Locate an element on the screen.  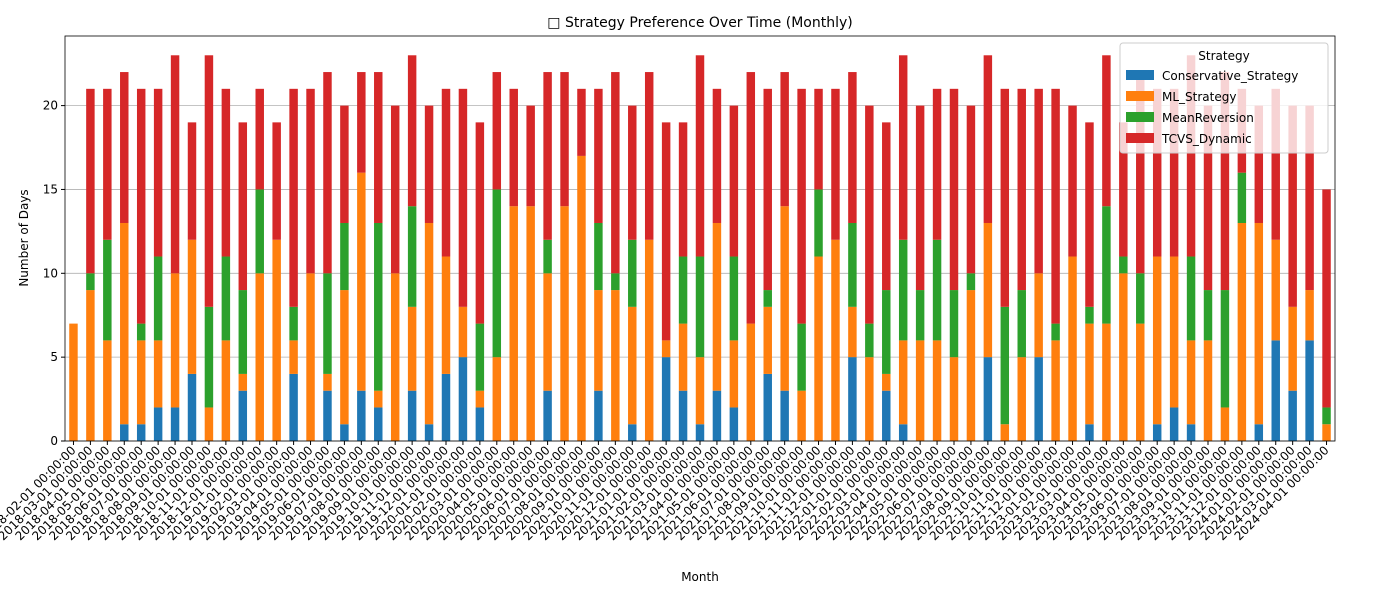
x-axis-label: Month is located at coordinates (700, 577).